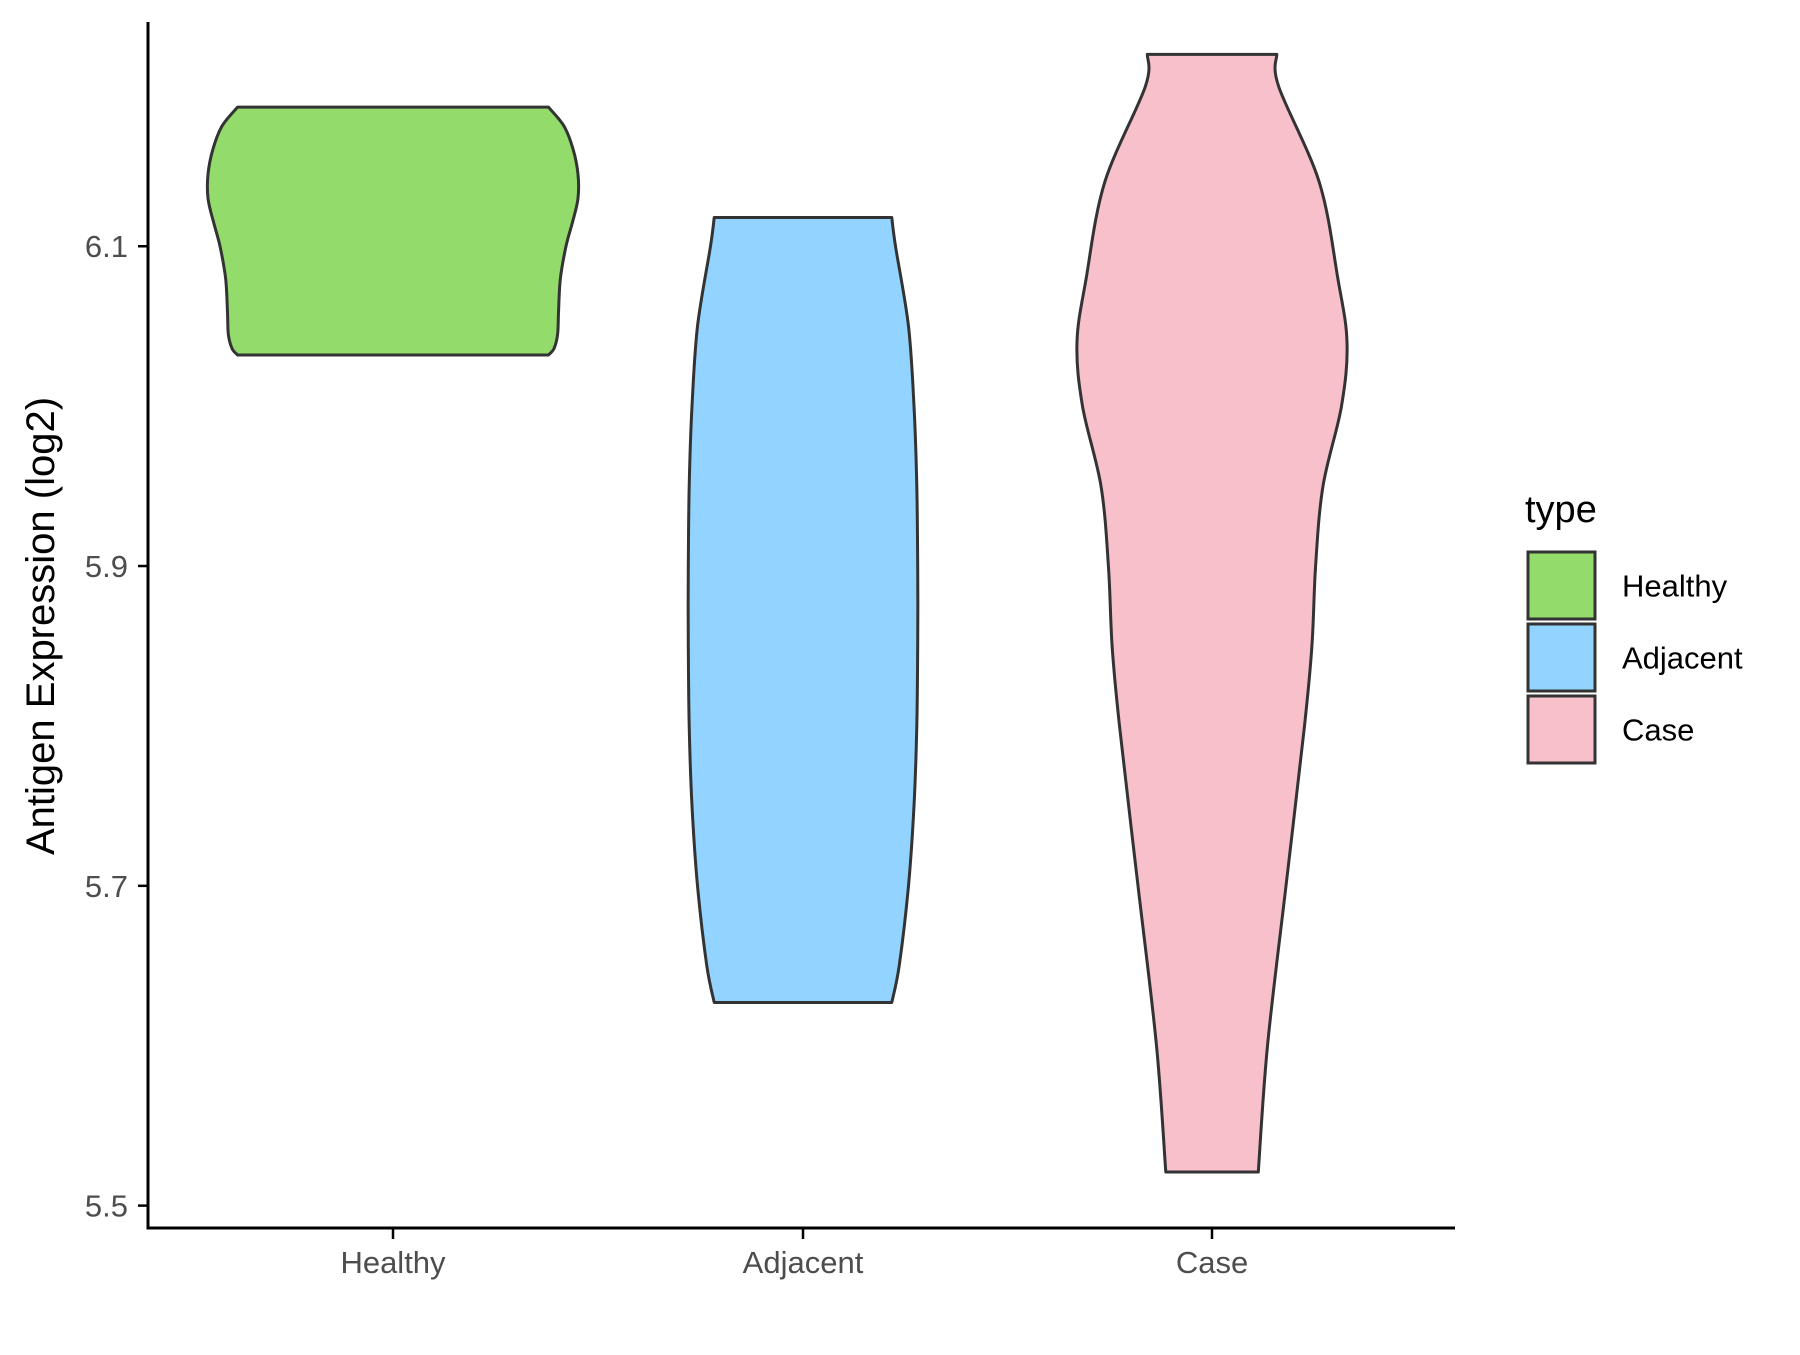  I want to click on legend: type Healthy Adjacent Case, so click(1634, 627).